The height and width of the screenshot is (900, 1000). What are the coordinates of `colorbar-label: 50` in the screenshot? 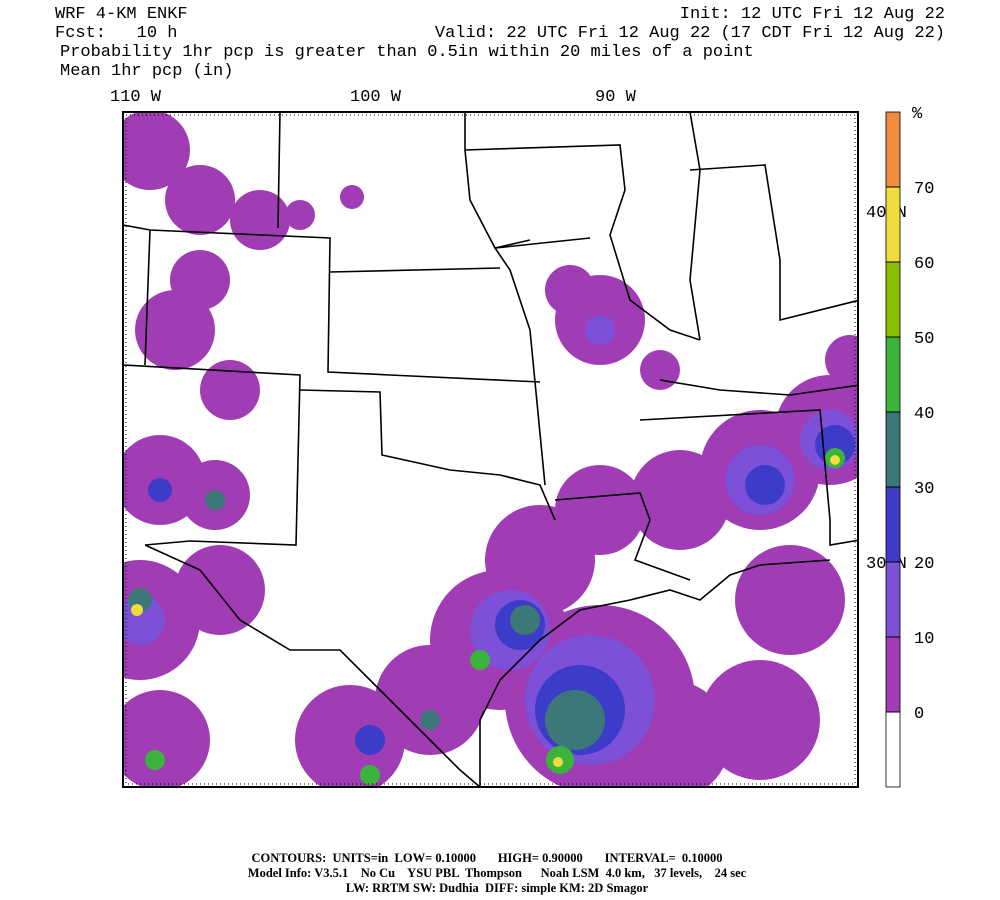 It's located at (924, 339).